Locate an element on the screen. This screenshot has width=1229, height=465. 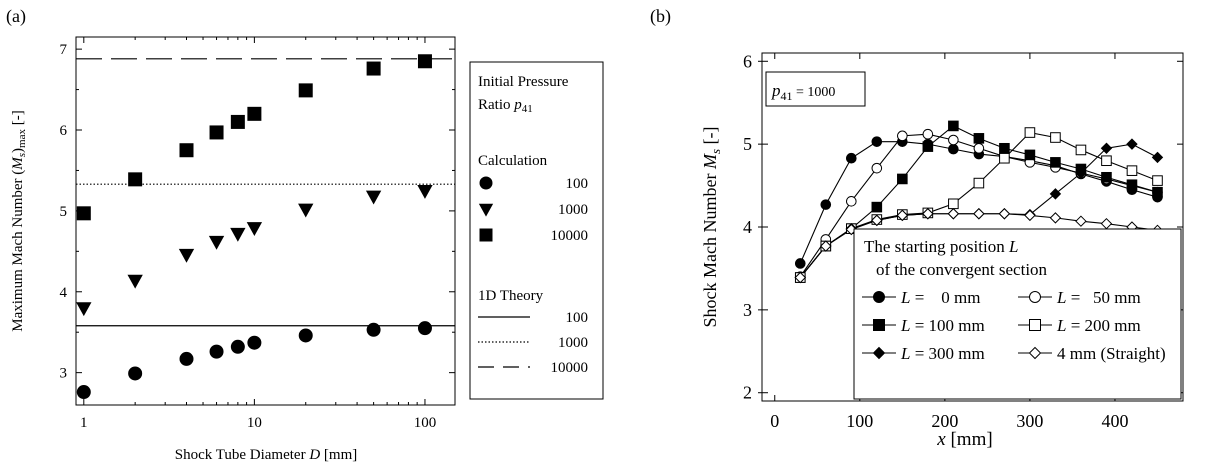
y-tick-label-a: 3 is located at coordinates (64, 374).